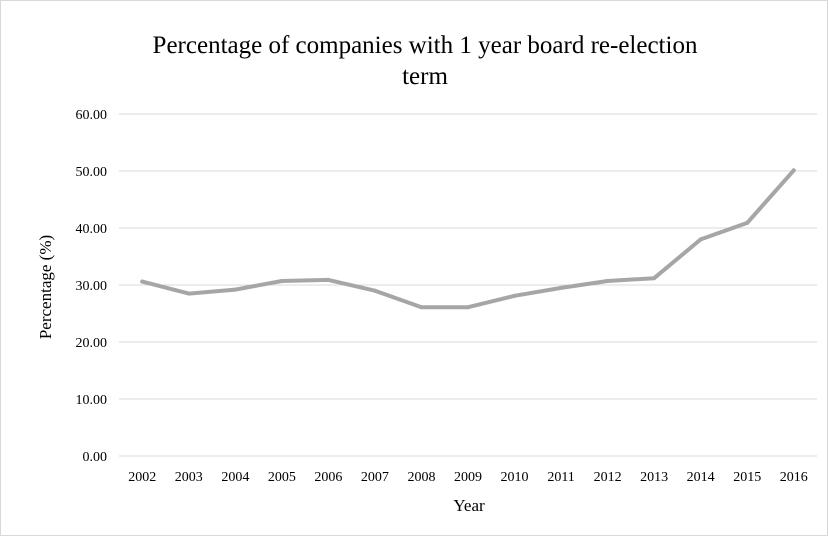 Image resolution: width=828 pixels, height=536 pixels. What do you see at coordinates (92, 229) in the screenshot?
I see `y-tick-label: 40.00` at bounding box center [92, 229].